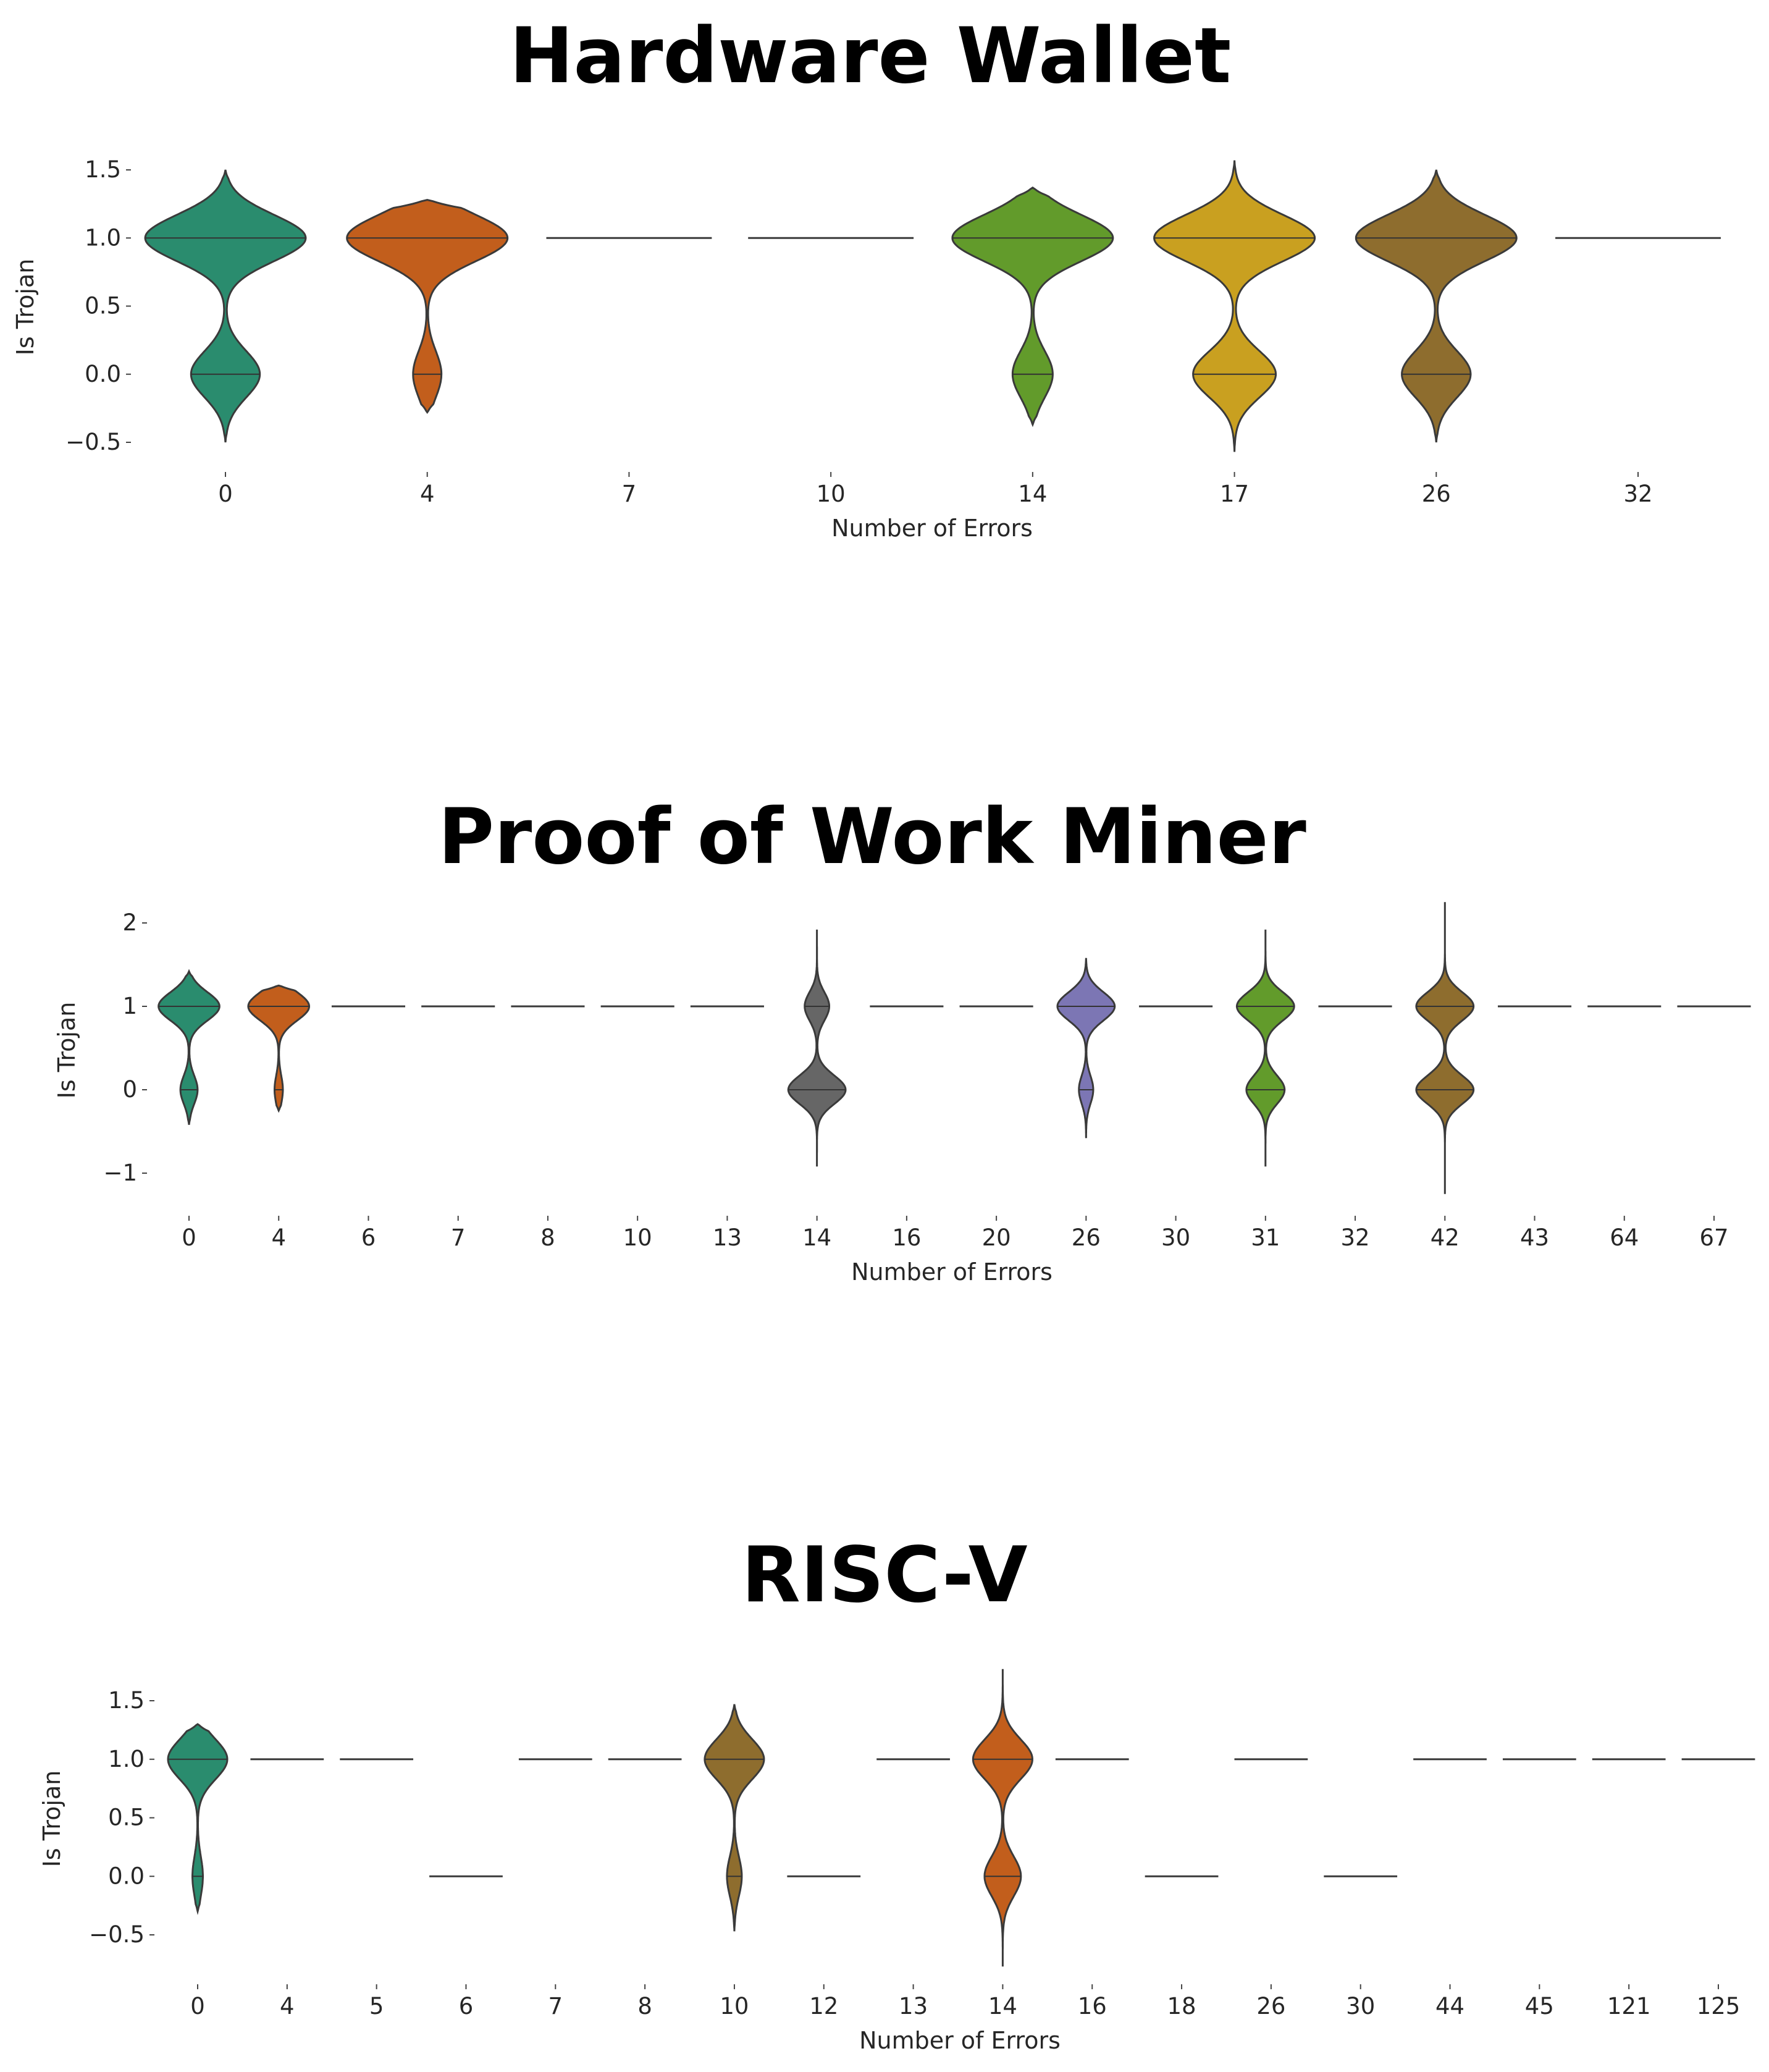 This screenshot has width=1769, height=2072. I want to click on panel-title: Hardware Wallet, so click(871, 56).